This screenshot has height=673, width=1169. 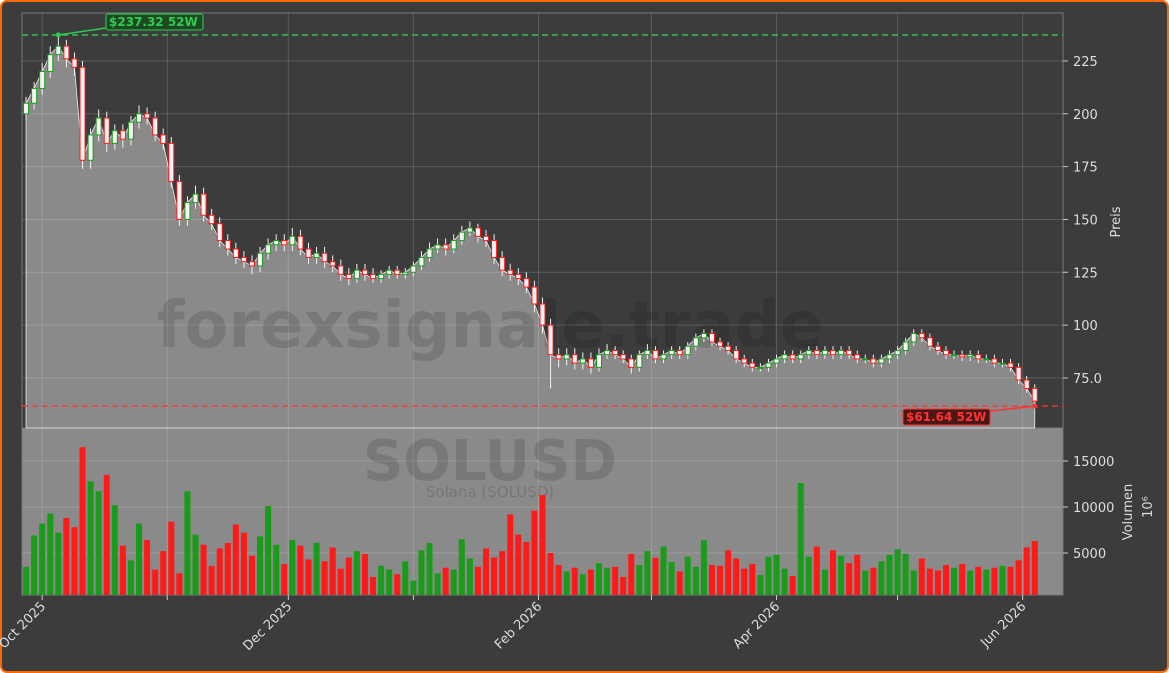 What do you see at coordinates (1116, 221) in the screenshot?
I see `y-axis-label: Preis` at bounding box center [1116, 221].